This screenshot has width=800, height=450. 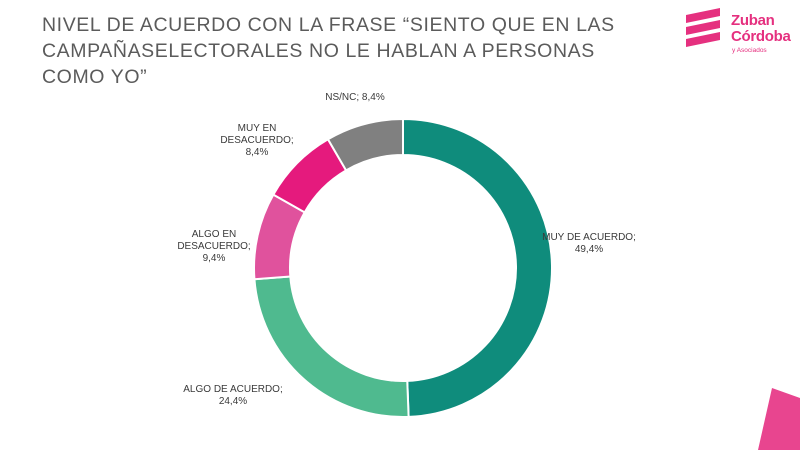 What do you see at coordinates (589, 243) in the screenshot?
I see `slice-label: MUY DE ACUERDO; 49,4%` at bounding box center [589, 243].